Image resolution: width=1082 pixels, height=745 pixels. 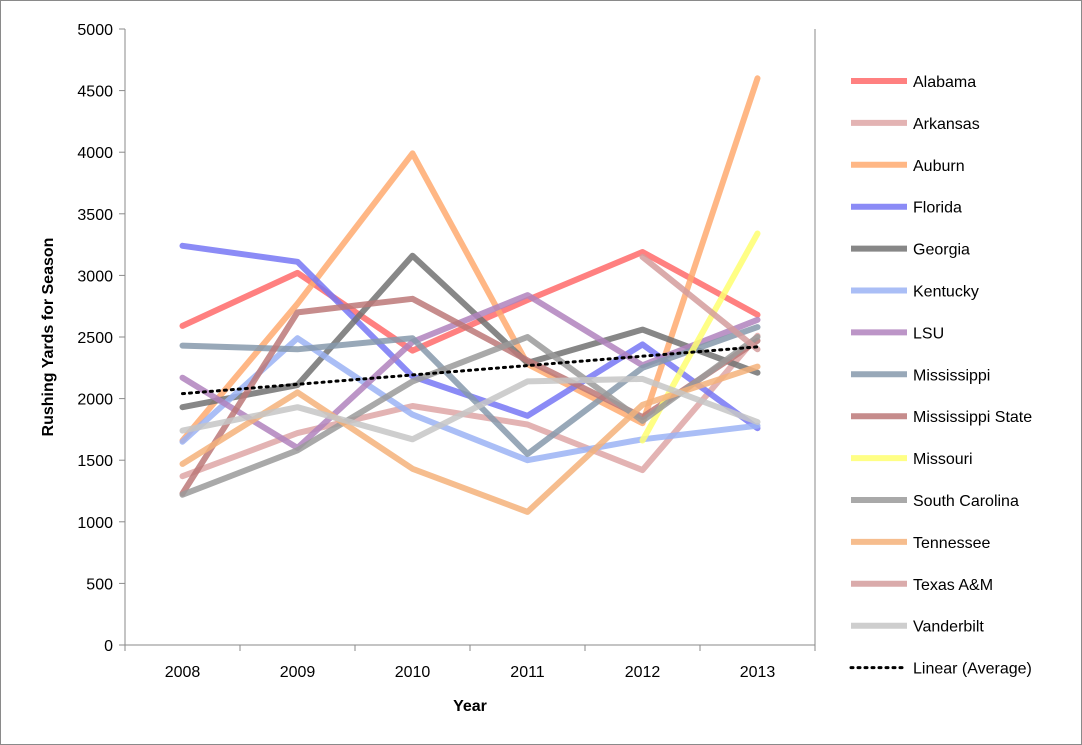 What do you see at coordinates (953, 585) in the screenshot?
I see `legend-label-texas-aandm: Texas A&M` at bounding box center [953, 585].